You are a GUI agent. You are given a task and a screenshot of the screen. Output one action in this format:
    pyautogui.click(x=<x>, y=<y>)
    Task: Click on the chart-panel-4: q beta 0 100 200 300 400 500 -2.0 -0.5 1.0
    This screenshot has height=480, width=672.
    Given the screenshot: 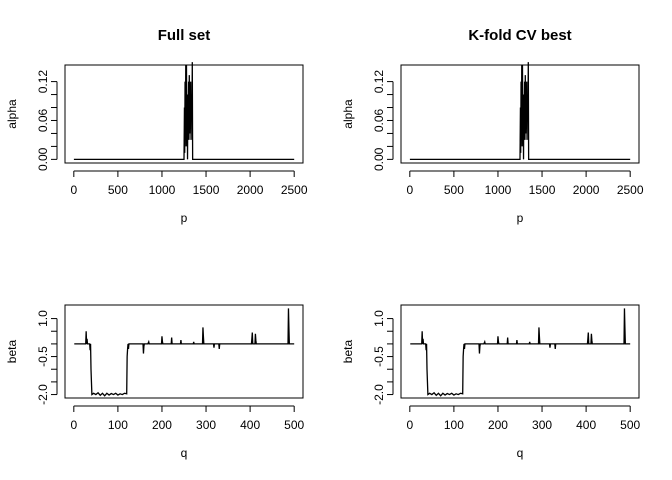 What is the action you would take?
    pyautogui.click(x=491, y=382)
    